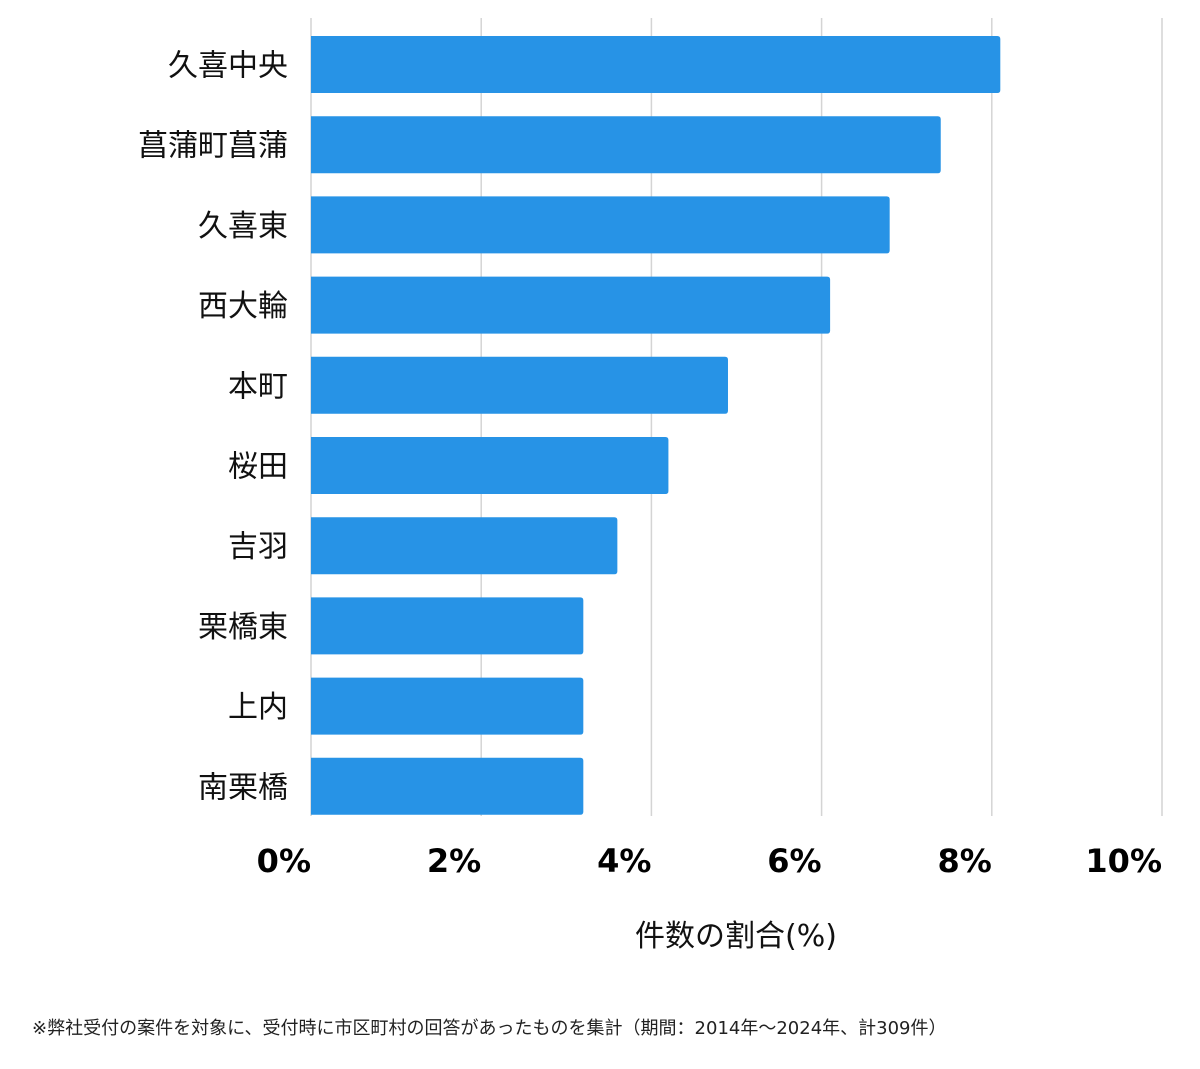  I want to click on x-tick-label-2: 4%, so click(624, 861).